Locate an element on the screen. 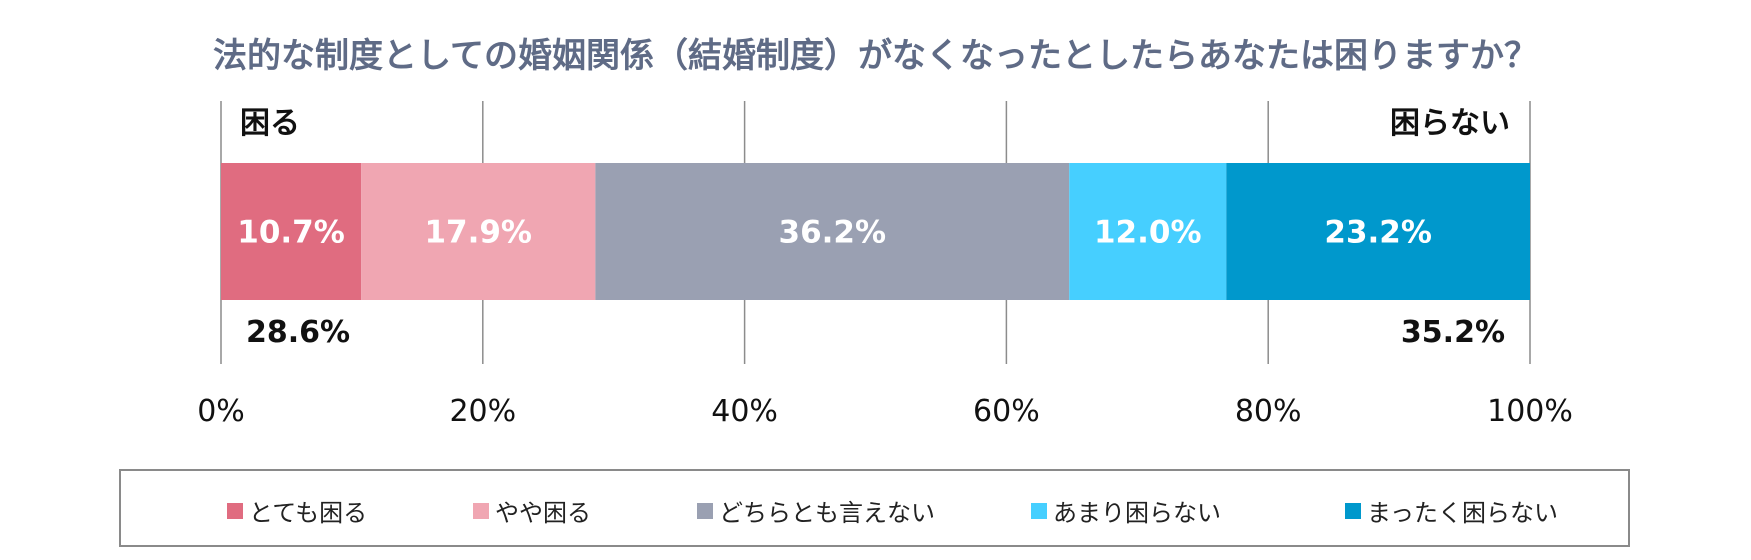 The width and height of the screenshot is (1751, 560). left-total-label: 28.6% is located at coordinates (298, 332).